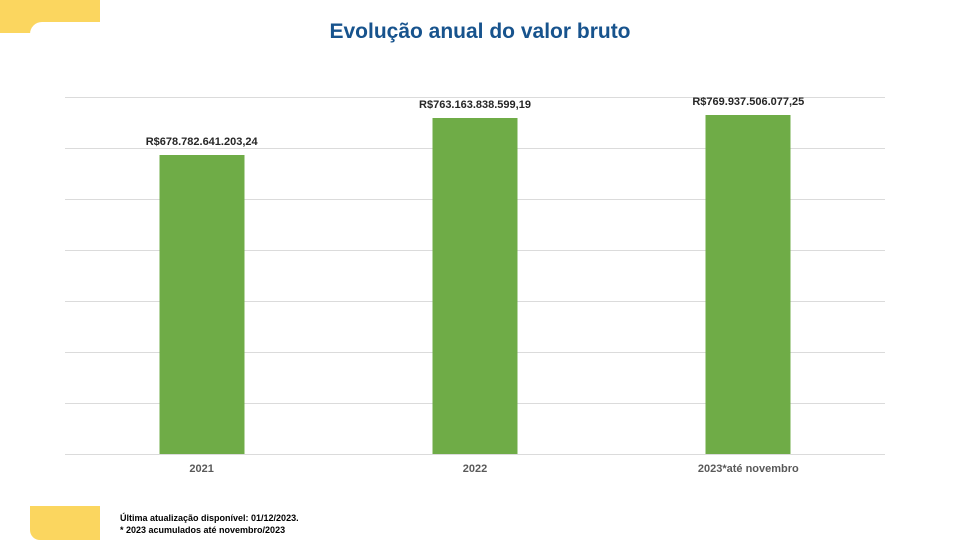 The width and height of the screenshot is (960, 540). What do you see at coordinates (203, 530) in the screenshot?
I see `footnote-accumulated: * 2023 acumulados até novembro/2023` at bounding box center [203, 530].